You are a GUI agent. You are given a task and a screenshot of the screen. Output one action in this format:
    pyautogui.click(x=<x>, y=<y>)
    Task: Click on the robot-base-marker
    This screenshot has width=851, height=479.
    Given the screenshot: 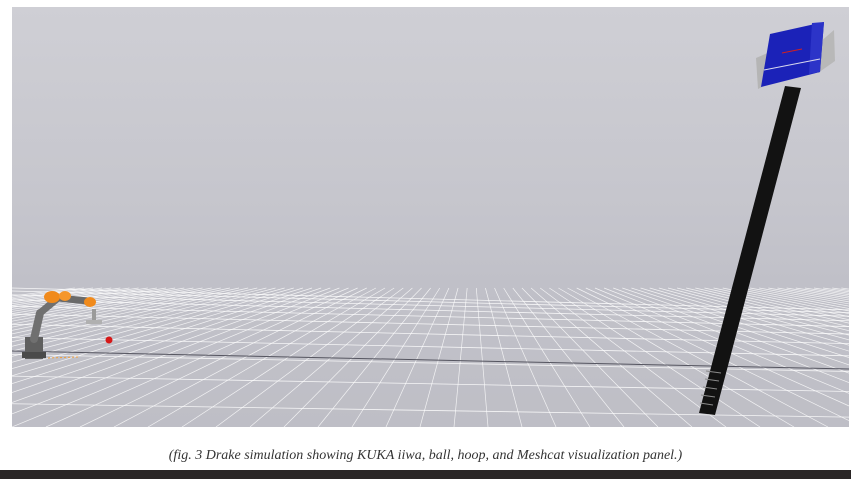 What is the action you would take?
    pyautogui.click(x=63, y=357)
    